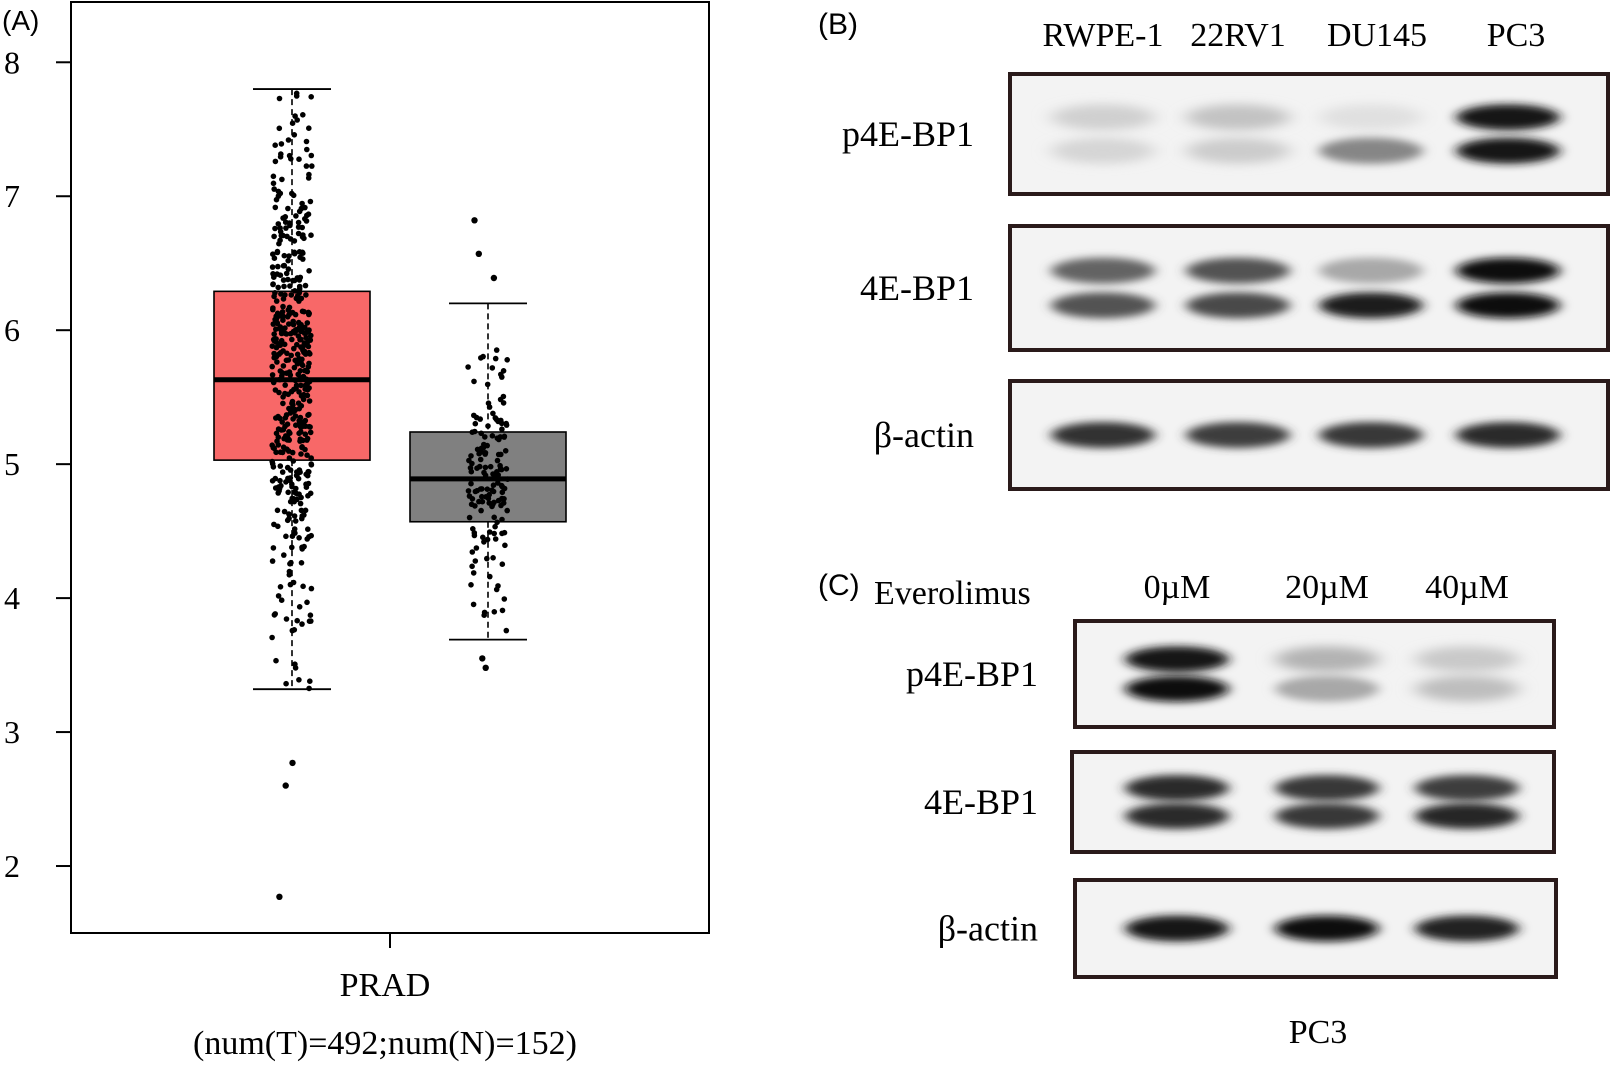 The image size is (1619, 1065). Describe the element at coordinates (292, 763) in the screenshot. I see `outlier-point` at that location.